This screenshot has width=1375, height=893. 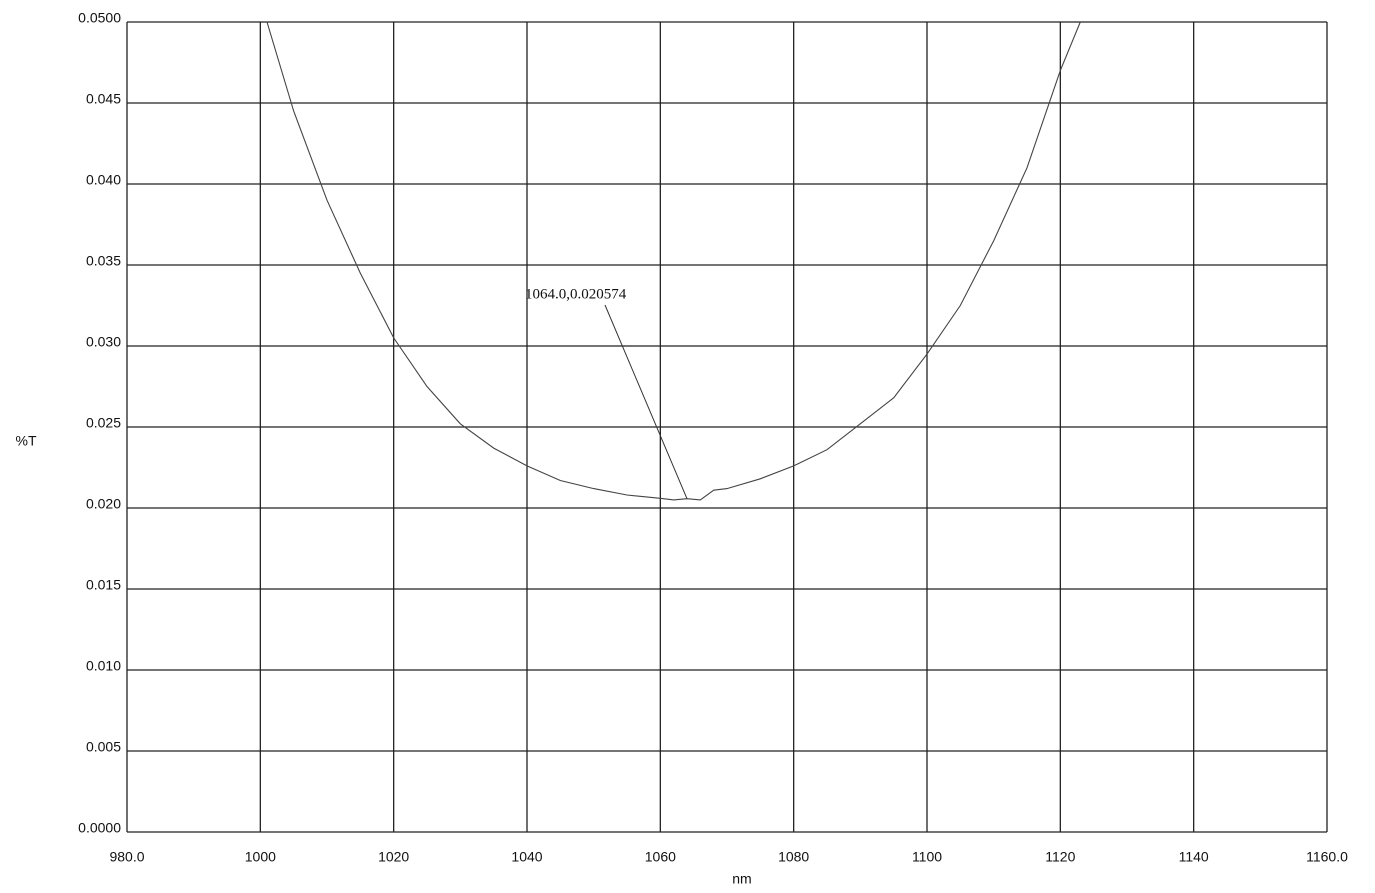 What do you see at coordinates (741, 879) in the screenshot?
I see `x-axis-label: nm` at bounding box center [741, 879].